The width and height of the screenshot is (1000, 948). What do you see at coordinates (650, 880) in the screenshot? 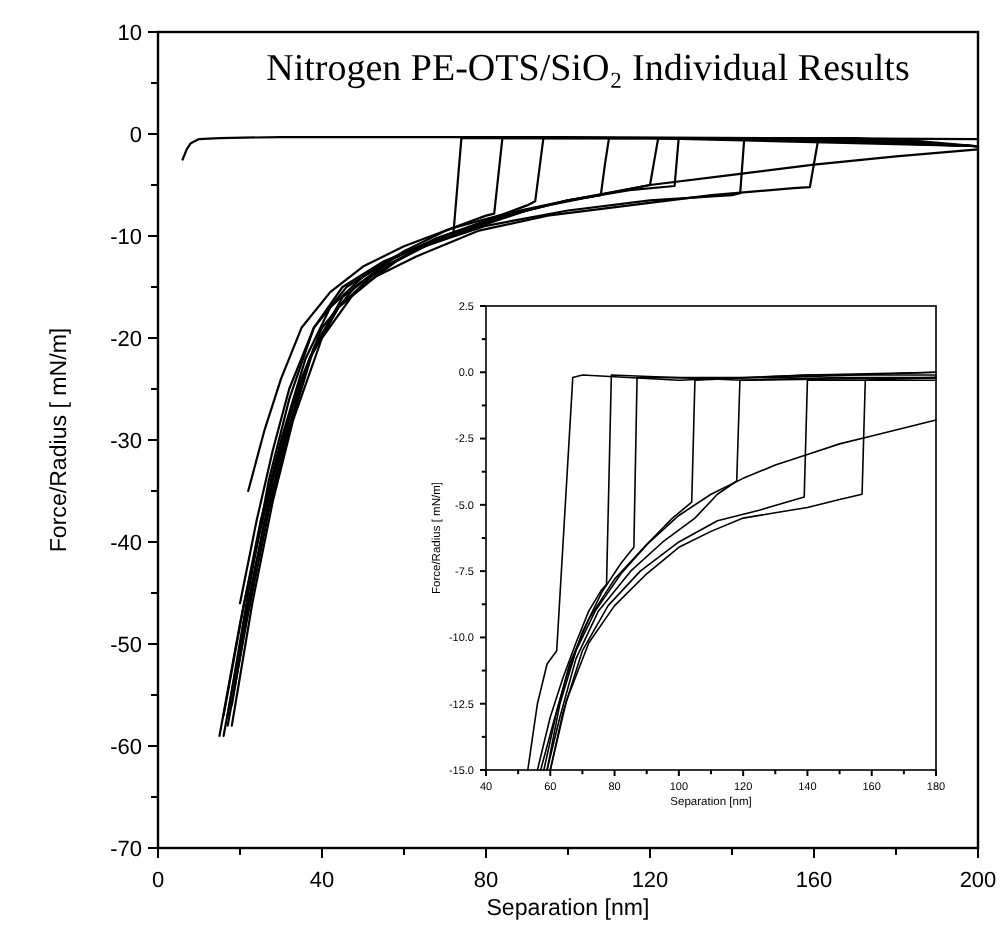
I see `x-tick-label: 120` at bounding box center [650, 880].